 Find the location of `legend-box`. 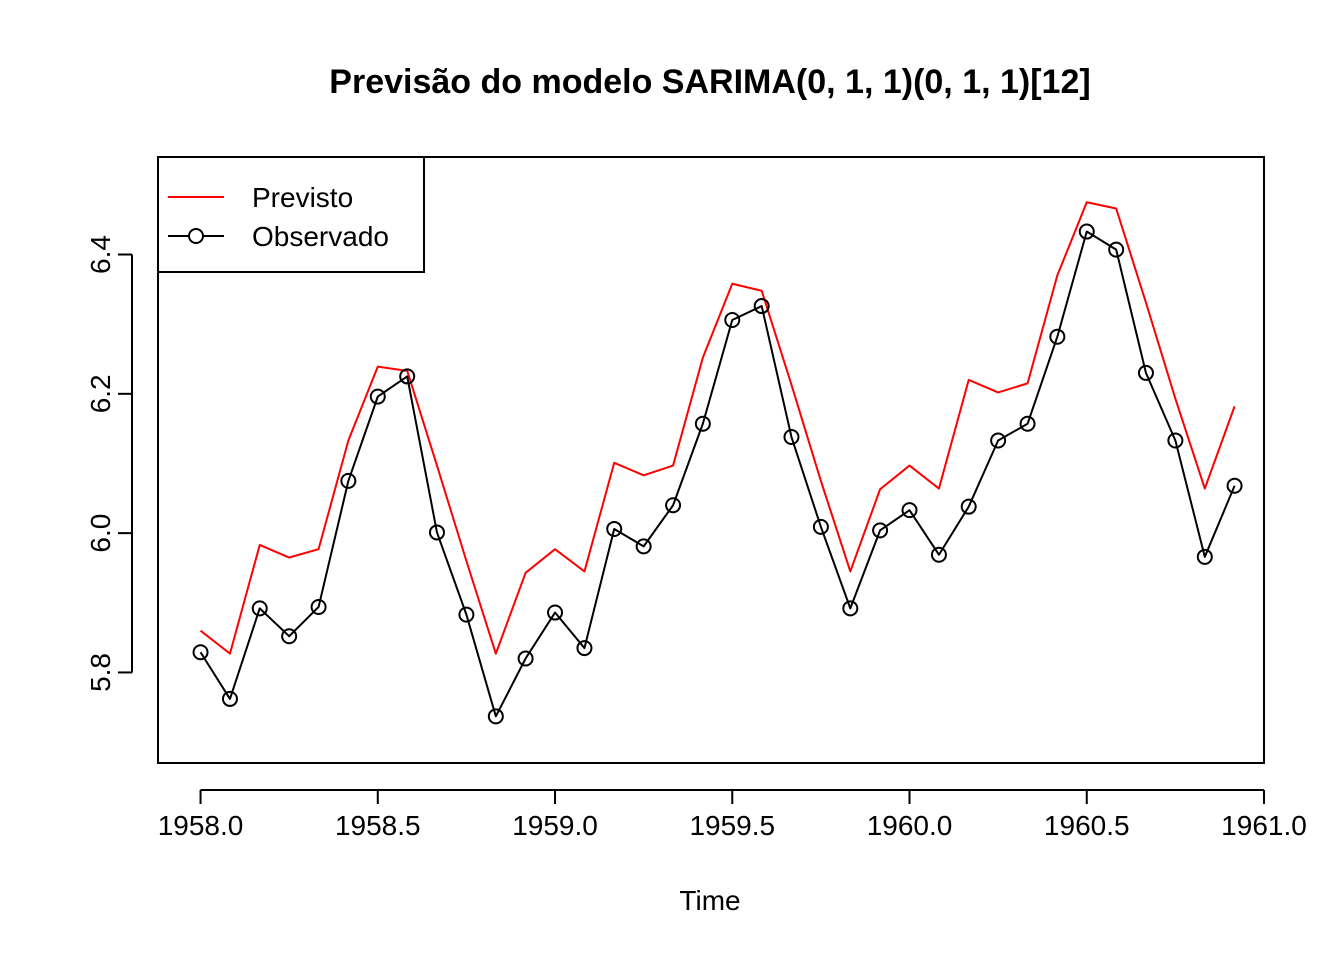

legend-box is located at coordinates (291, 214).